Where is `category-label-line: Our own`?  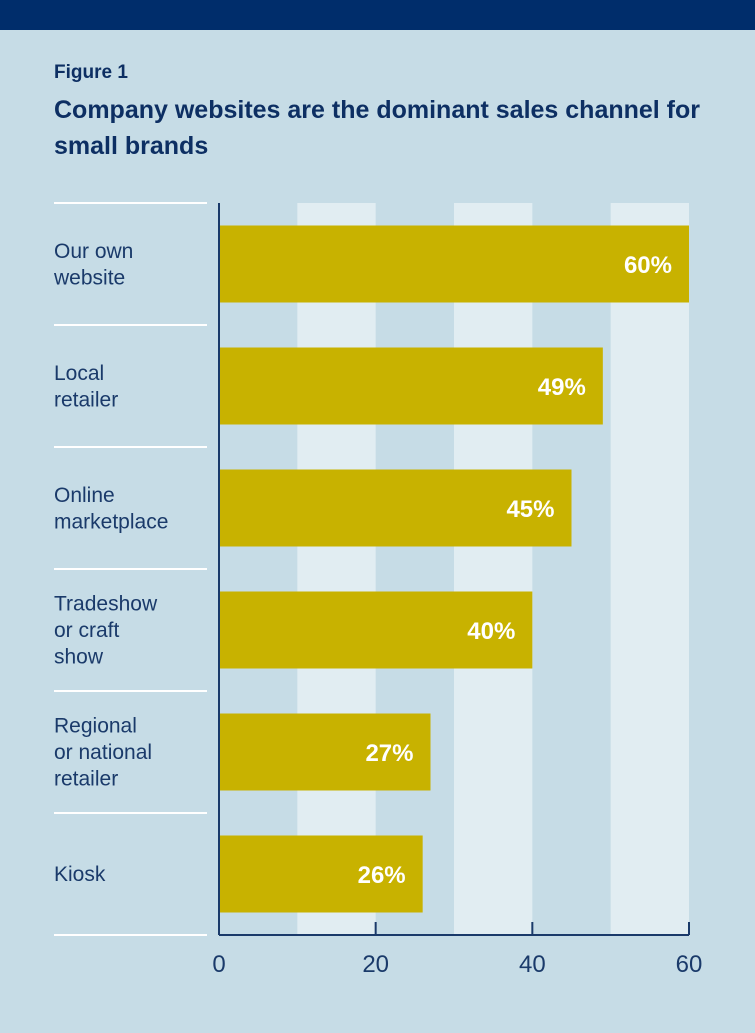
category-label-line: Our own is located at coordinates (93, 251).